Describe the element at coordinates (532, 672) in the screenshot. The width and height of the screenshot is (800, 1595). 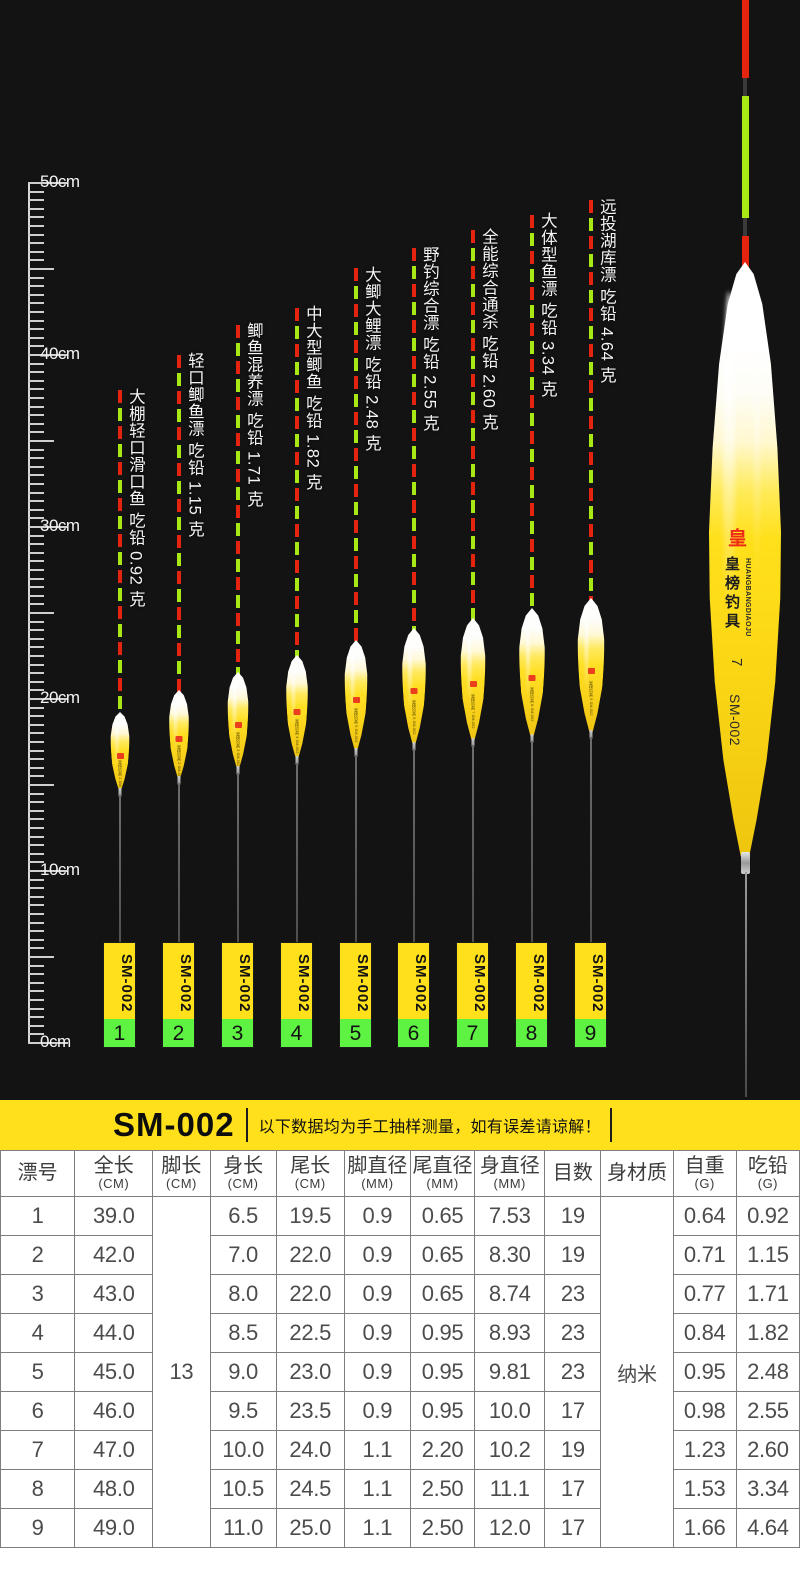
I see `float-body: 皇榜钓具 8 SM-002` at that location.